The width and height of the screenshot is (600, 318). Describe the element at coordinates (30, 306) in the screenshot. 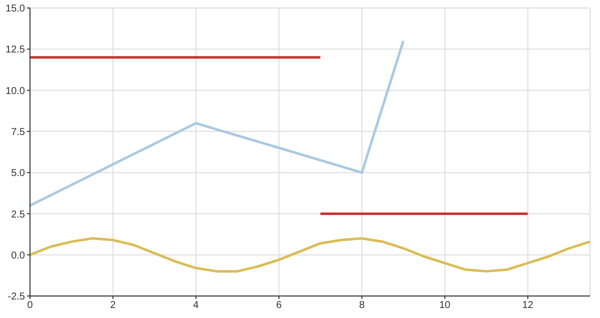

I see `x-tick-label: 0` at that location.